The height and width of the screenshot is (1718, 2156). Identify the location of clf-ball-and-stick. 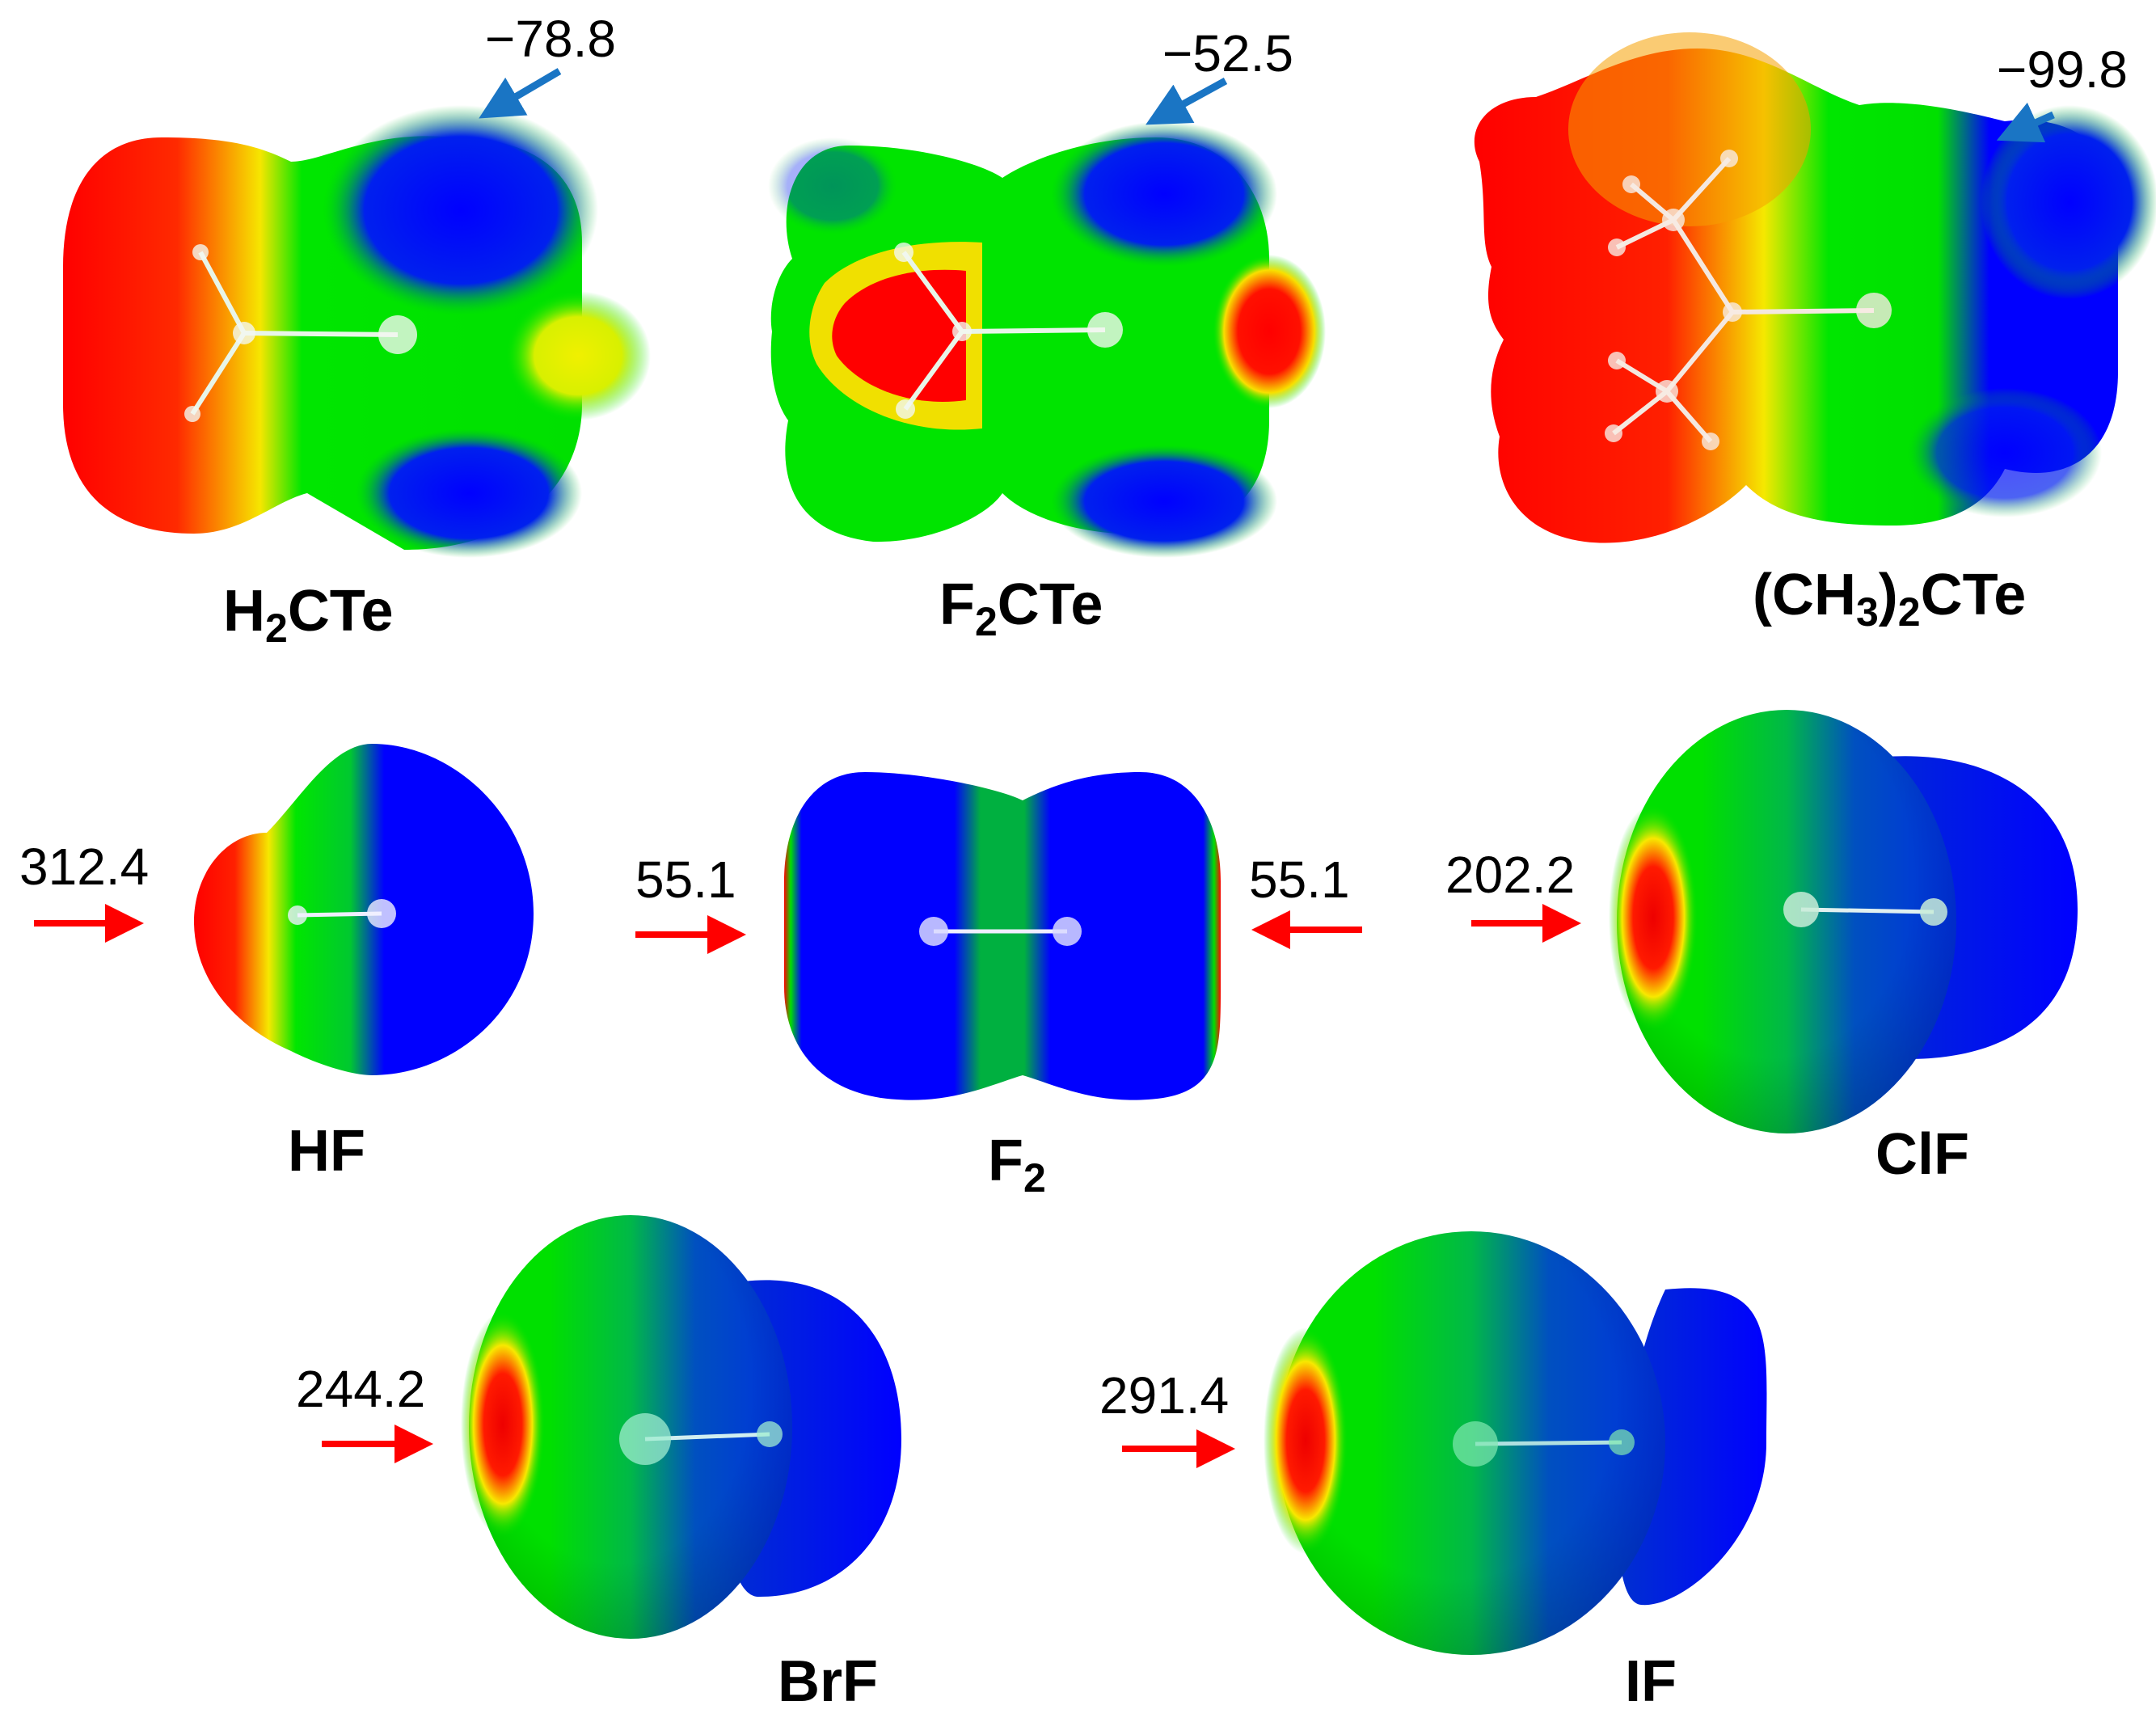
(1865, 910).